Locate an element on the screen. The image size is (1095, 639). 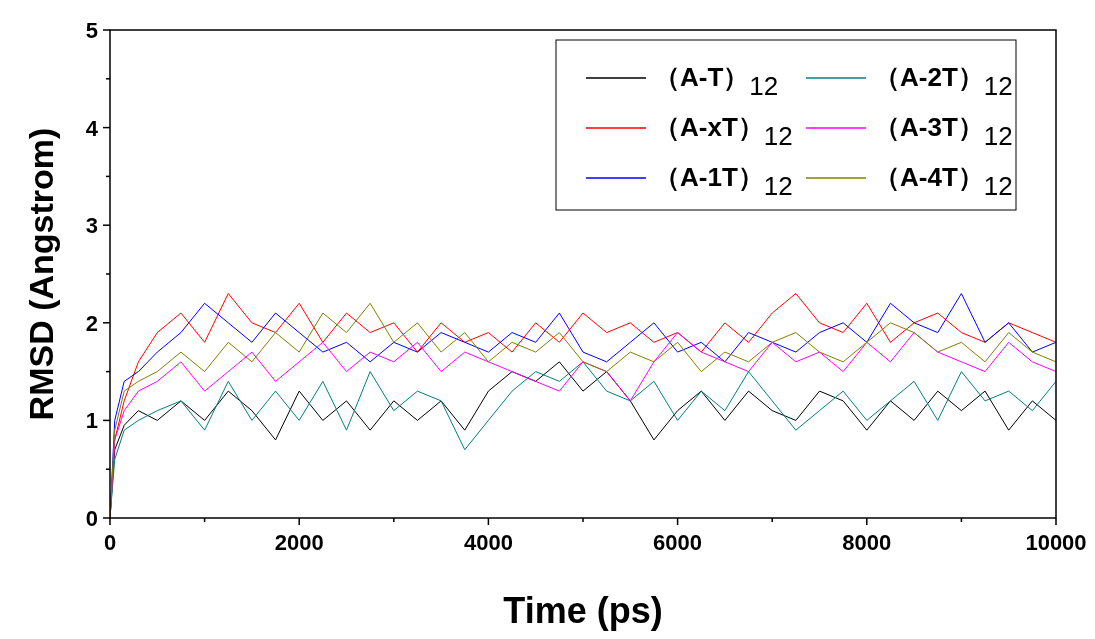
y-tick-label: 5 is located at coordinates (91, 30).